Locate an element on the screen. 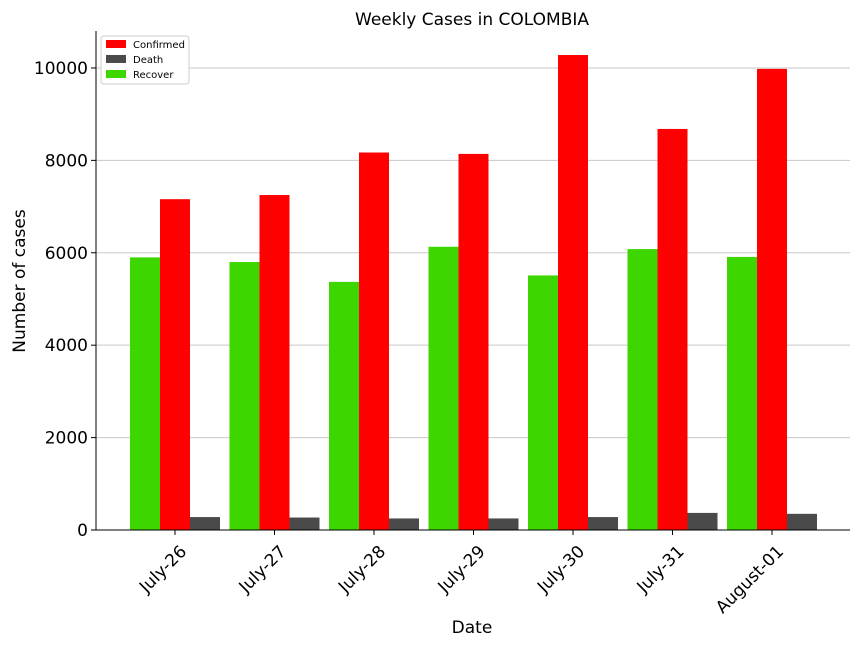  y-axis-label: Number of cases is located at coordinates (20, 281).